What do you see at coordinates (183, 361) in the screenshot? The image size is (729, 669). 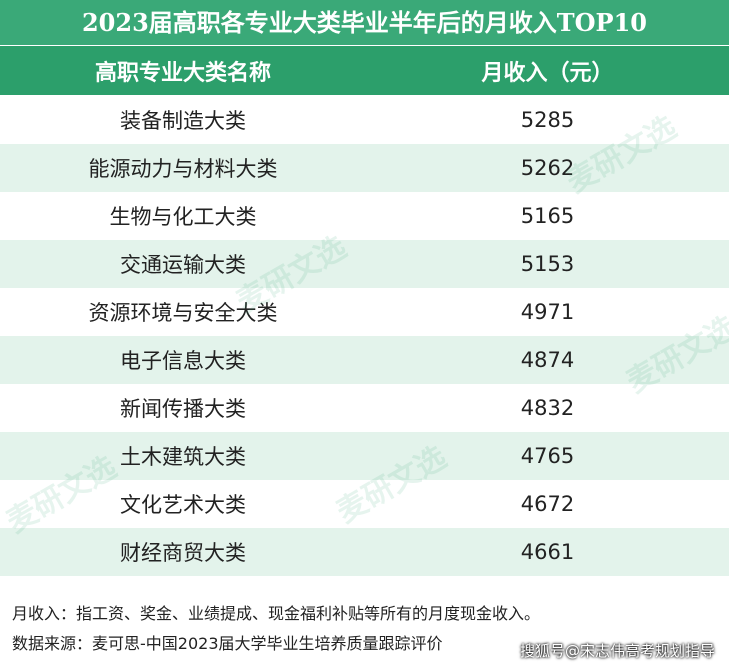 I see `name-cell: 电子信息大类` at bounding box center [183, 361].